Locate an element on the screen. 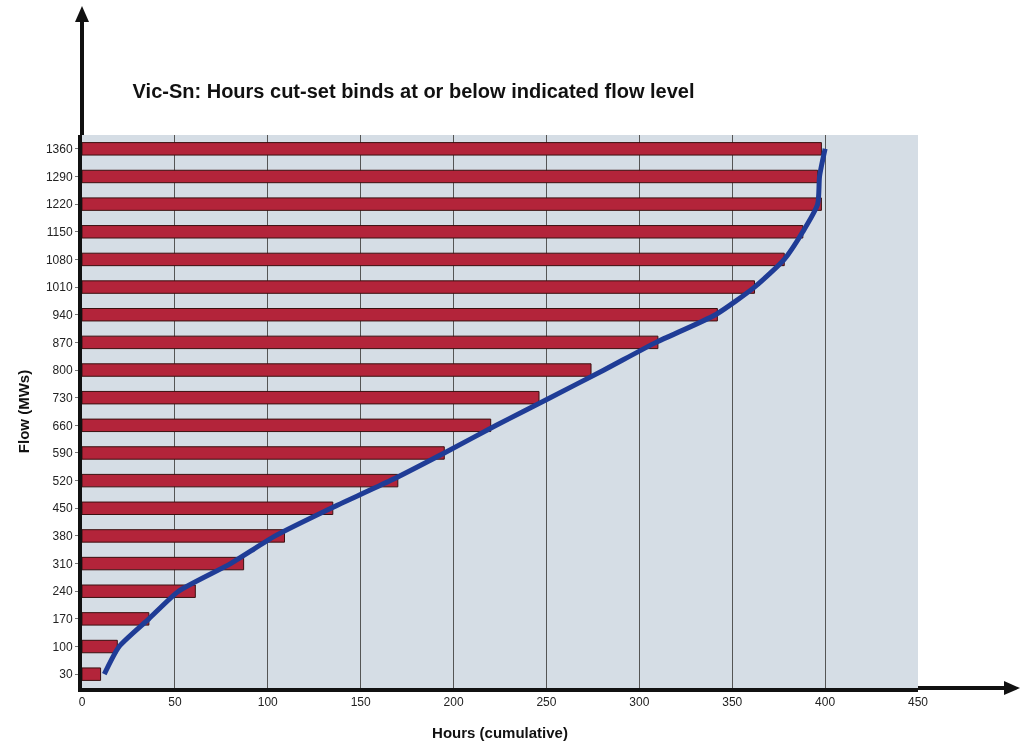  y-tick-label: 520 is located at coordinates (62, 480).